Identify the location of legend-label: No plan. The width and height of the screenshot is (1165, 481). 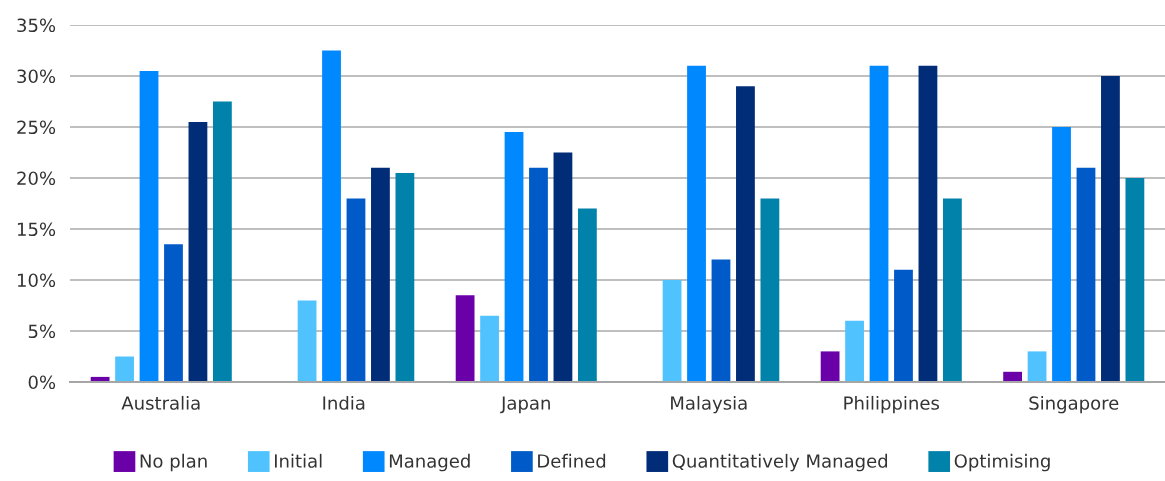
(173, 462).